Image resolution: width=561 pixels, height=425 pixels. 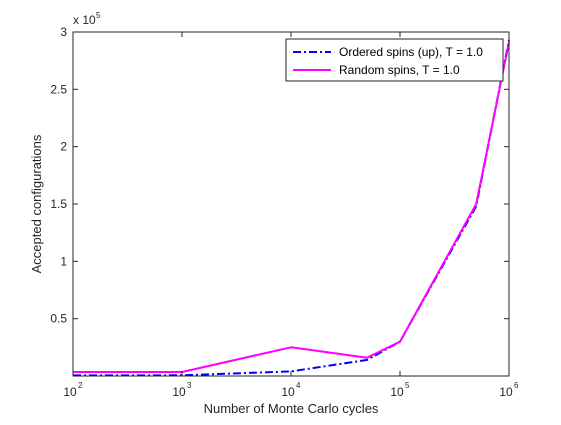 What do you see at coordinates (399, 70) in the screenshot?
I see `legend-label-random-spins: Random spins, T = 1.0` at bounding box center [399, 70].